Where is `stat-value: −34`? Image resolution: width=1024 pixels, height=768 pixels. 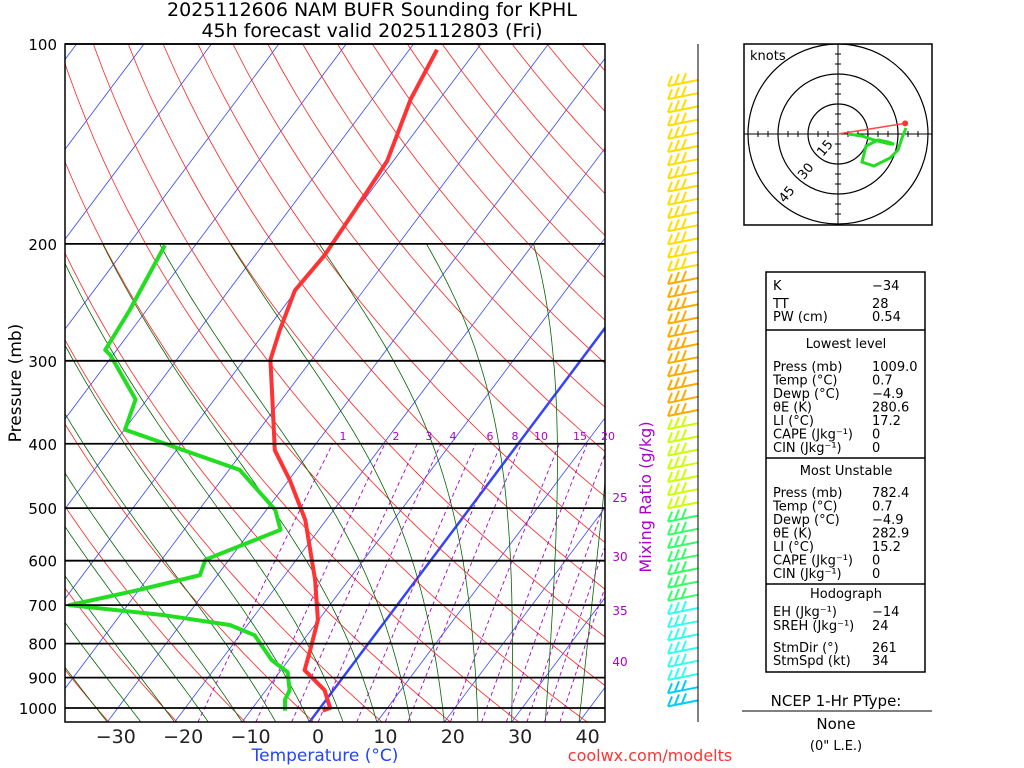 stat-value: −34 is located at coordinates (885, 286).